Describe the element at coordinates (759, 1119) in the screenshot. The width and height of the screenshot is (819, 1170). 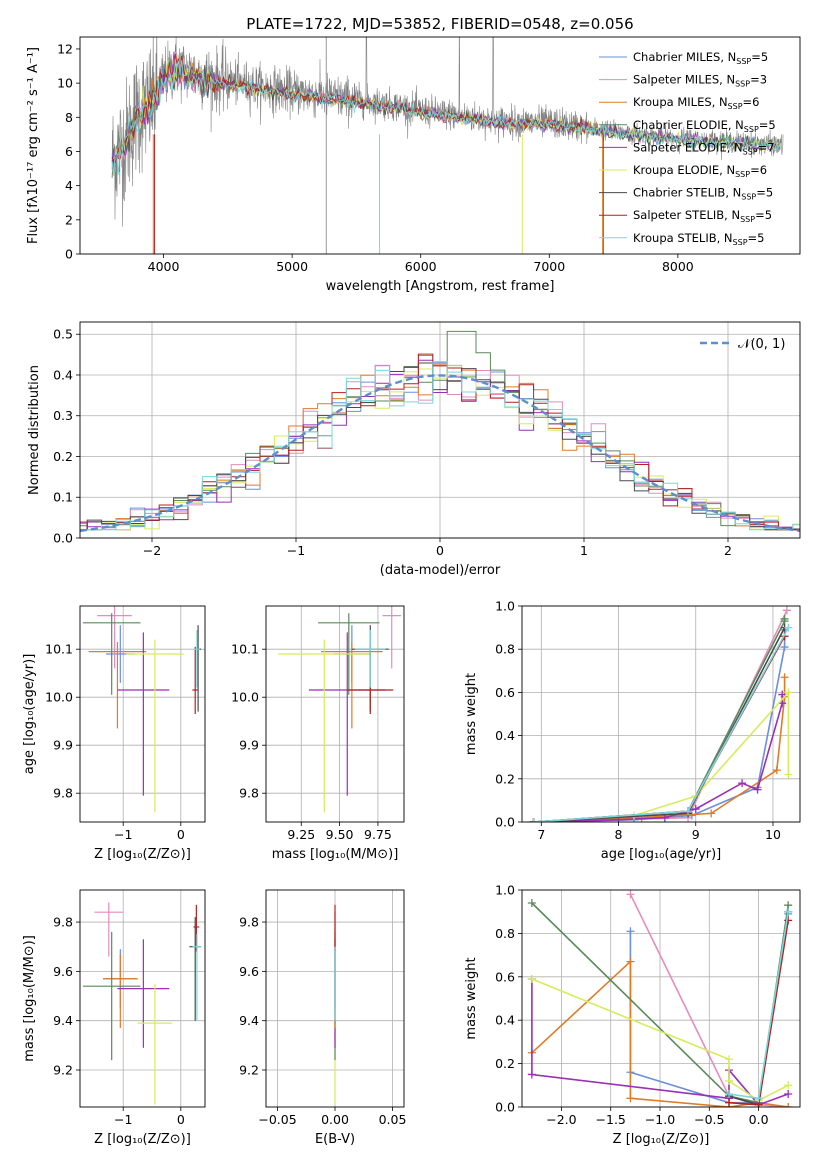
I see `x-tick-label: 0.0` at that location.